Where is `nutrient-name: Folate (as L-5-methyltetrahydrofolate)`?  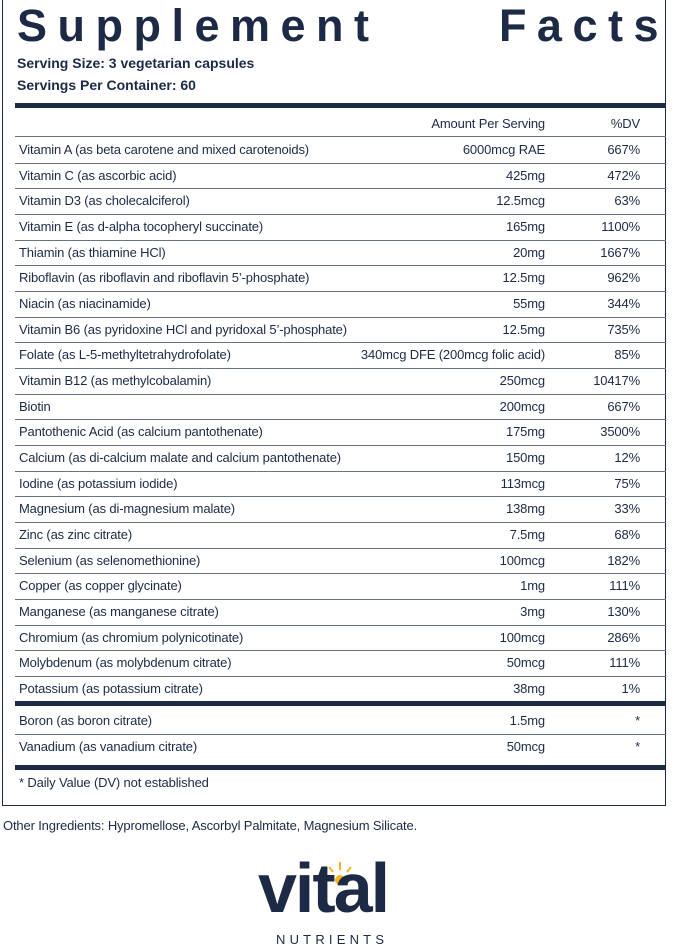
nutrient-name: Folate (as L-5-methyltetrahydrofolate) is located at coordinates (125, 355).